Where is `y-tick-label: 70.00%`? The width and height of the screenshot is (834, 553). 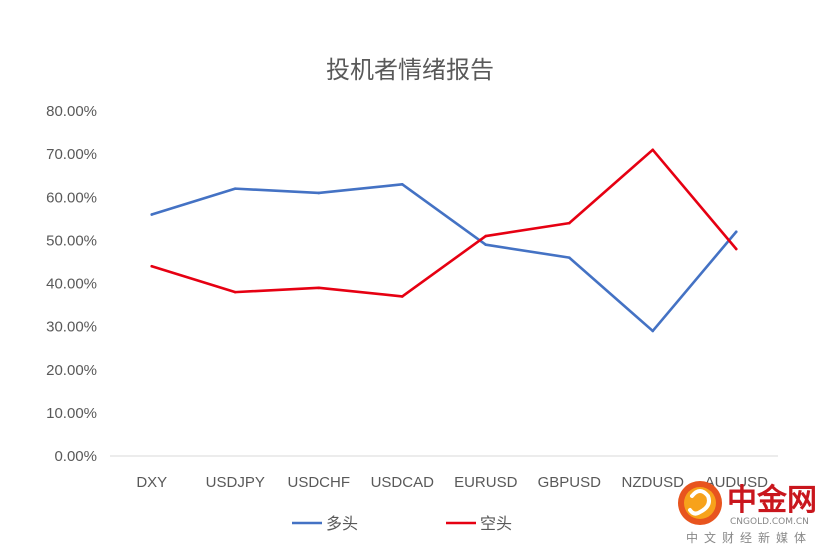
y-tick-label: 70.00% is located at coordinates (71, 154).